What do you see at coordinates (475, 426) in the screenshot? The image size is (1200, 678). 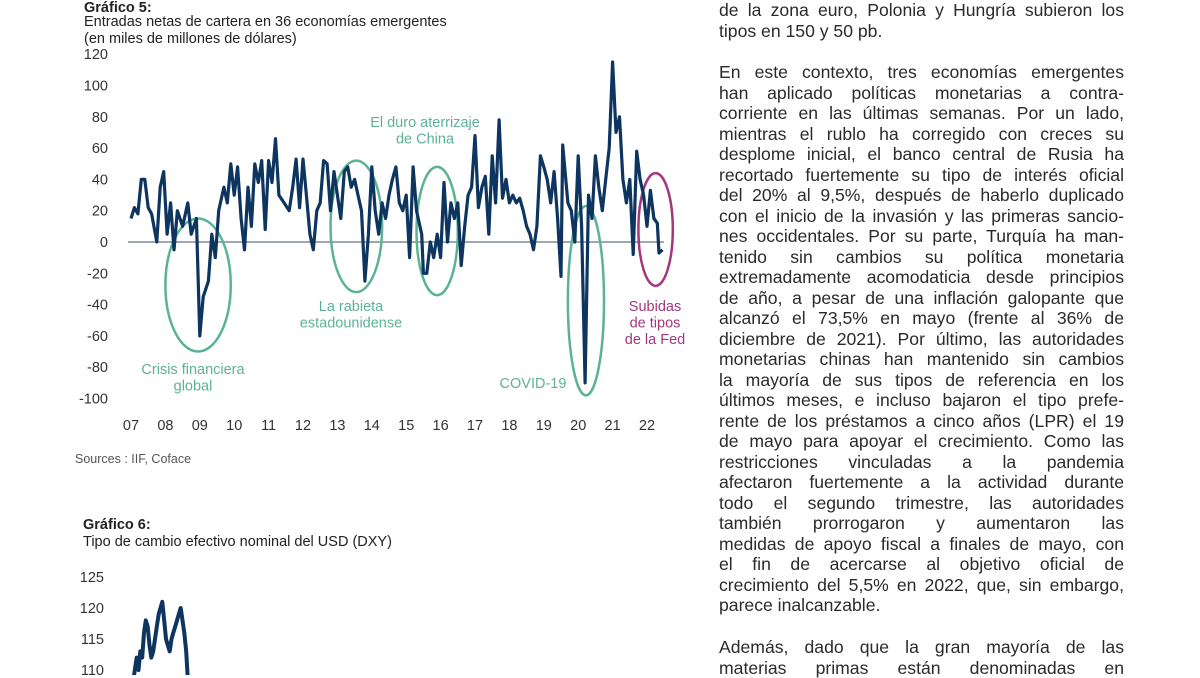 I see `x-tick-label: 17` at bounding box center [475, 426].